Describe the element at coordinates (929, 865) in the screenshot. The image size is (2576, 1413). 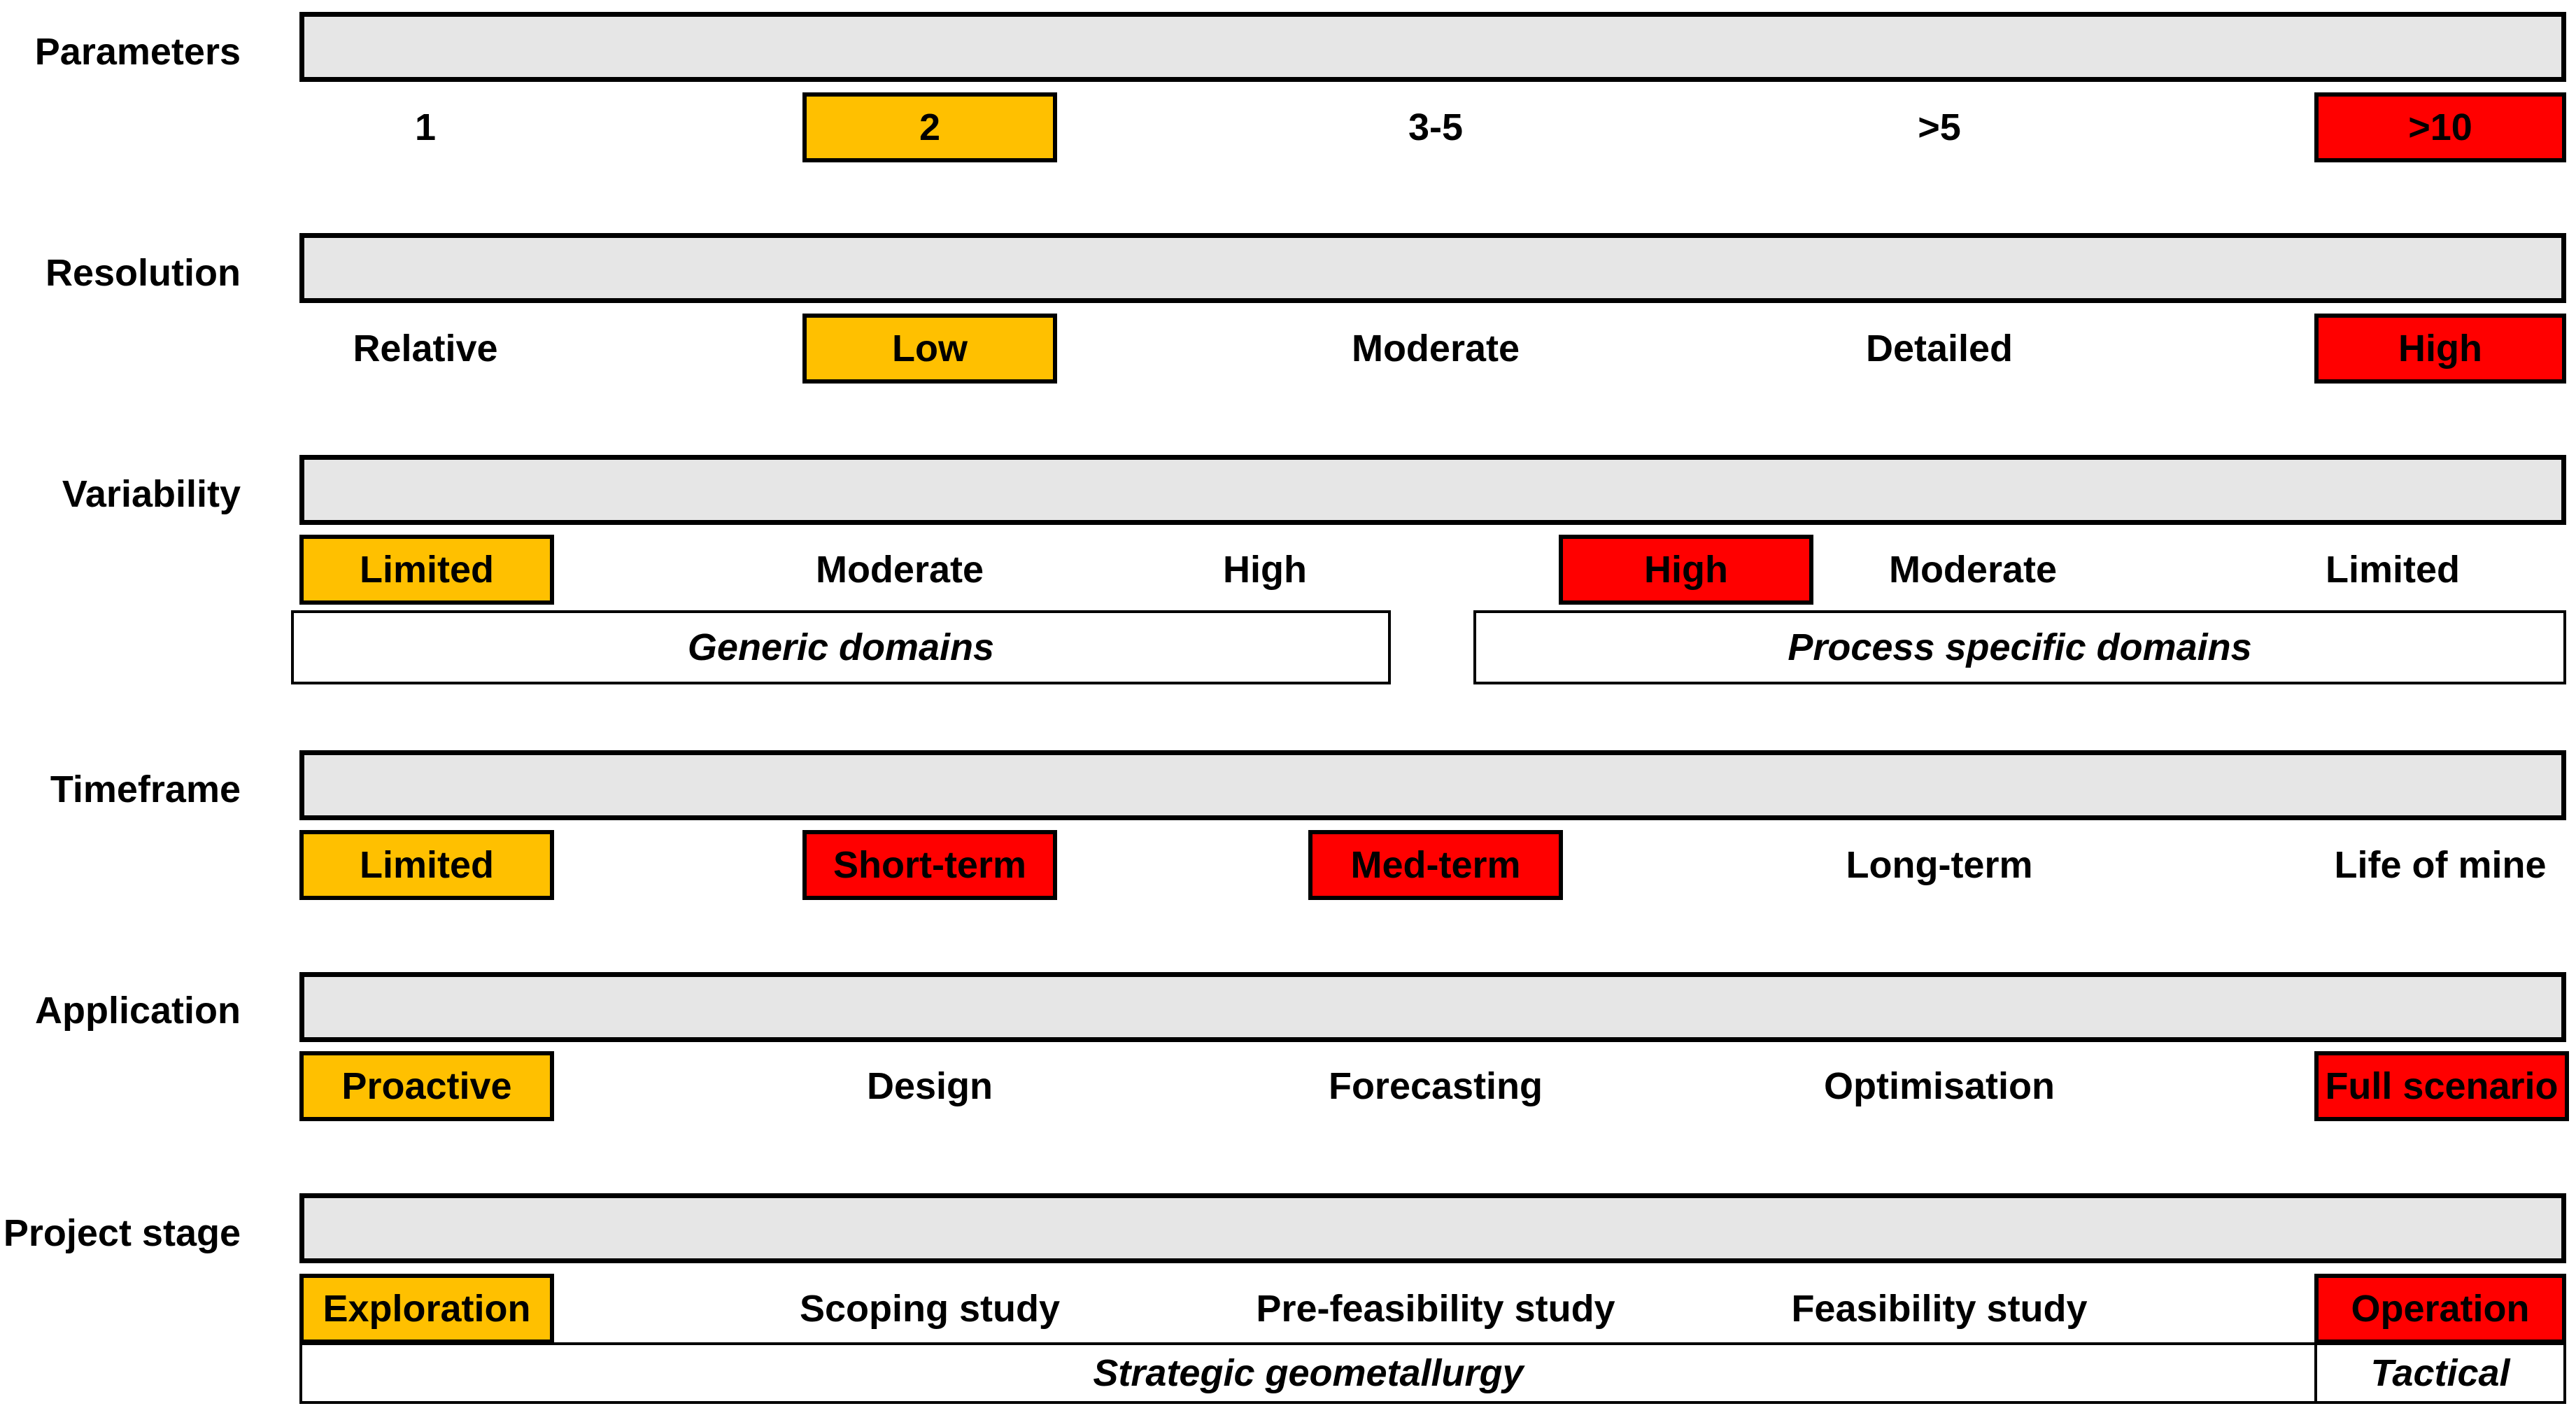
I see `cell-timeframe-2: Short-term` at that location.